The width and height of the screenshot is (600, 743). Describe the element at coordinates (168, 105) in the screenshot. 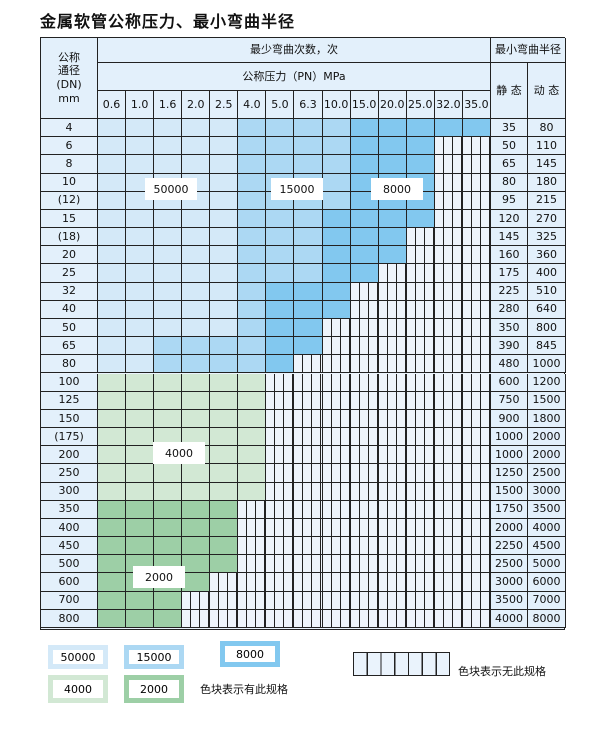

I see `pressure-col-header: 1.6` at that location.